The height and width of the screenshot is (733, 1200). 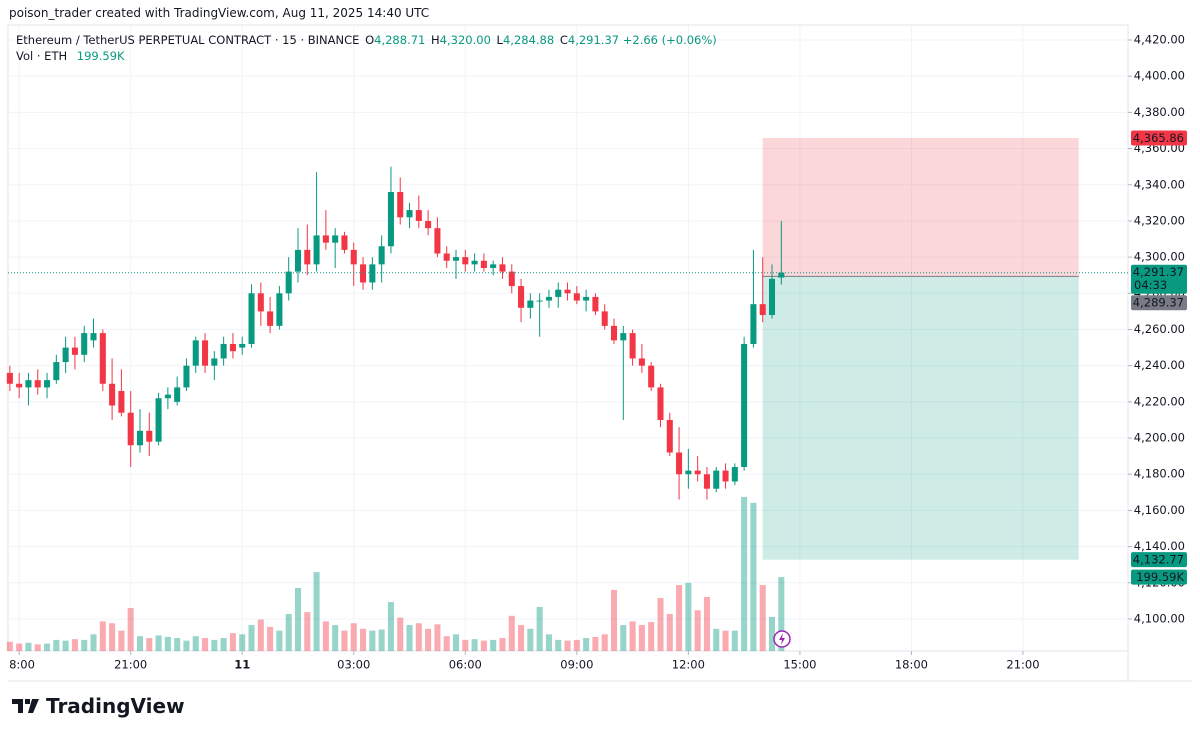 What do you see at coordinates (563, 40) in the screenshot?
I see `ohlc-key: C` at bounding box center [563, 40].